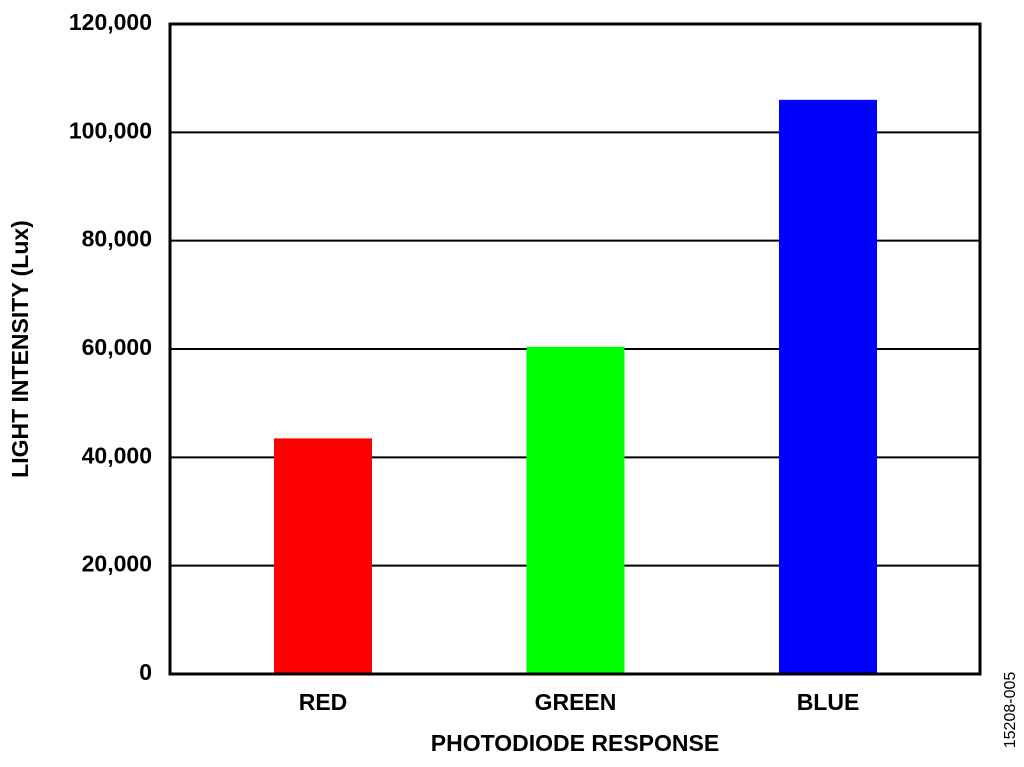 Image resolution: width=1024 pixels, height=767 pixels. What do you see at coordinates (117, 455) in the screenshot?
I see `y-tick-label: 40,000` at bounding box center [117, 455].